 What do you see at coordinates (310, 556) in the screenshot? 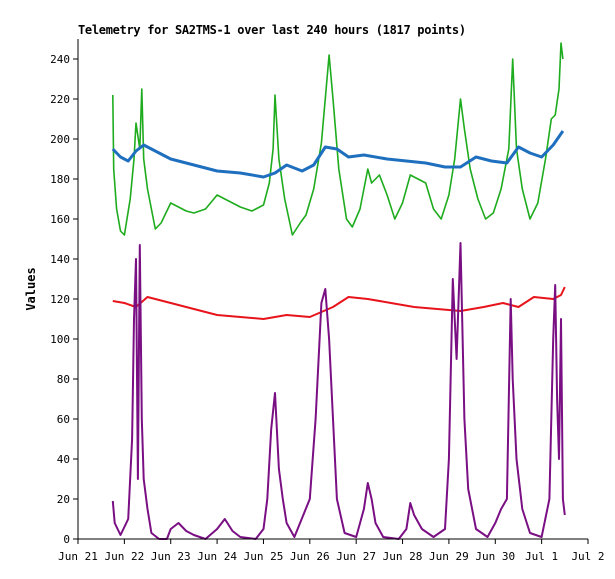
I see `x-tick-label: Jun 26` at bounding box center [310, 556].